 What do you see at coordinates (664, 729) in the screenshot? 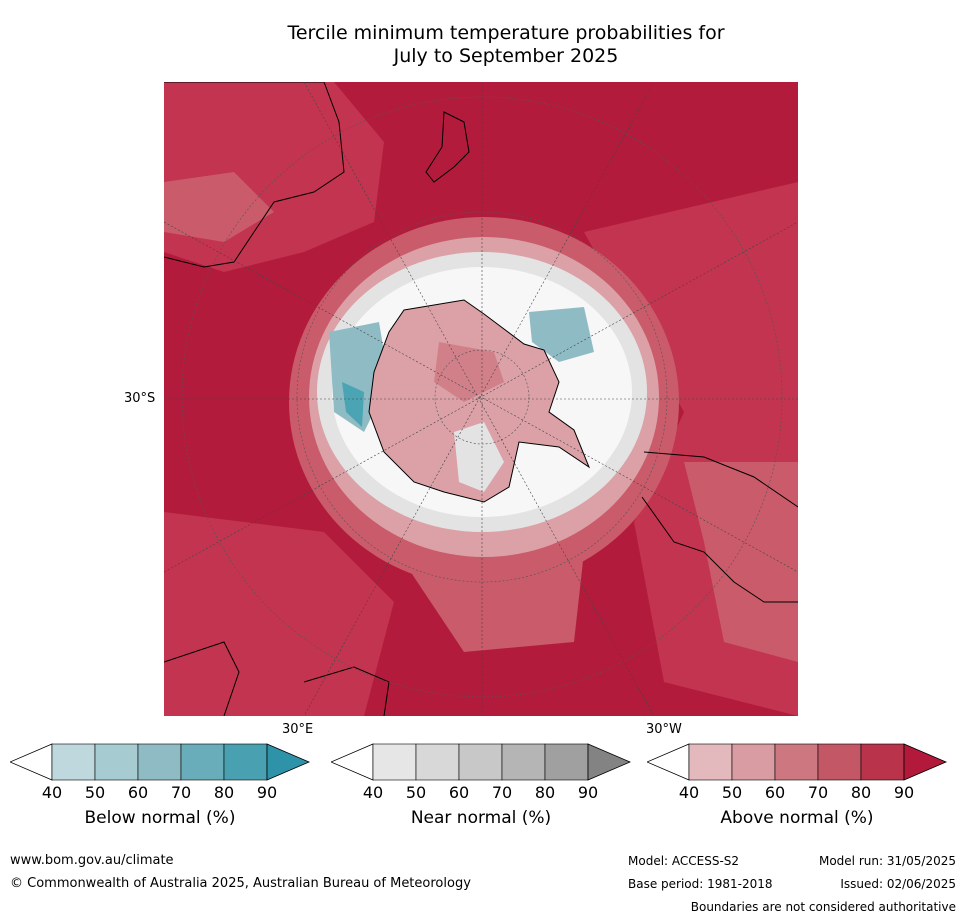
I see `label-30w: 30°W` at bounding box center [664, 729].